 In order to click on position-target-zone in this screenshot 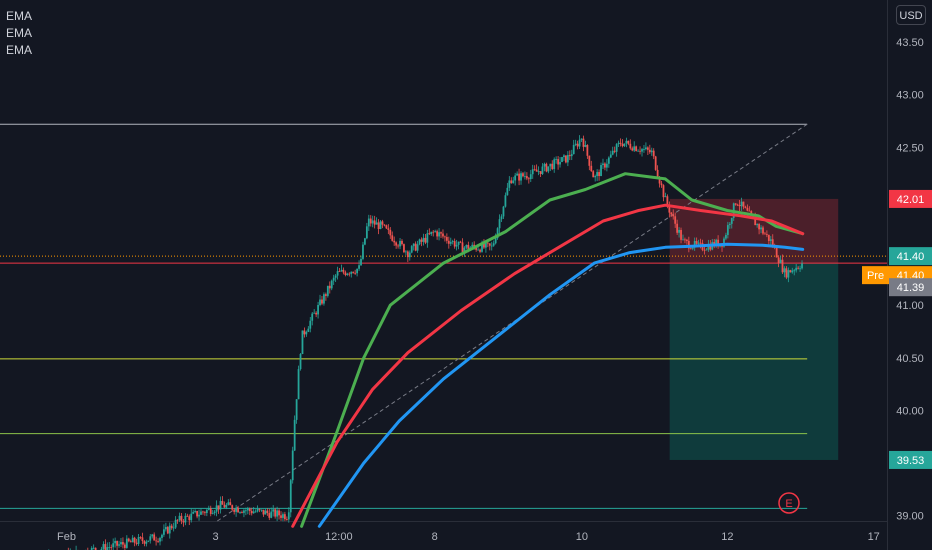, I will do `click(754, 361)`.